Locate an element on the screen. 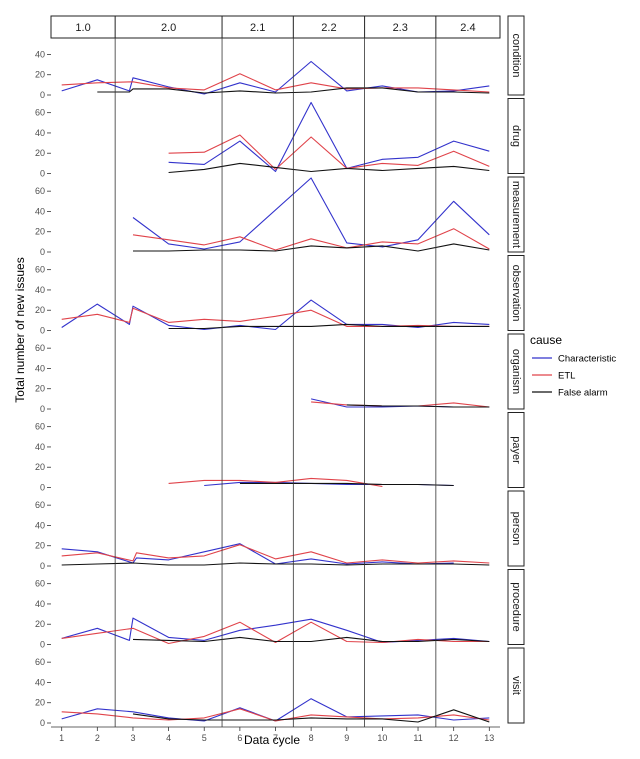  facet-strip-condition is located at coordinates (516, 55).